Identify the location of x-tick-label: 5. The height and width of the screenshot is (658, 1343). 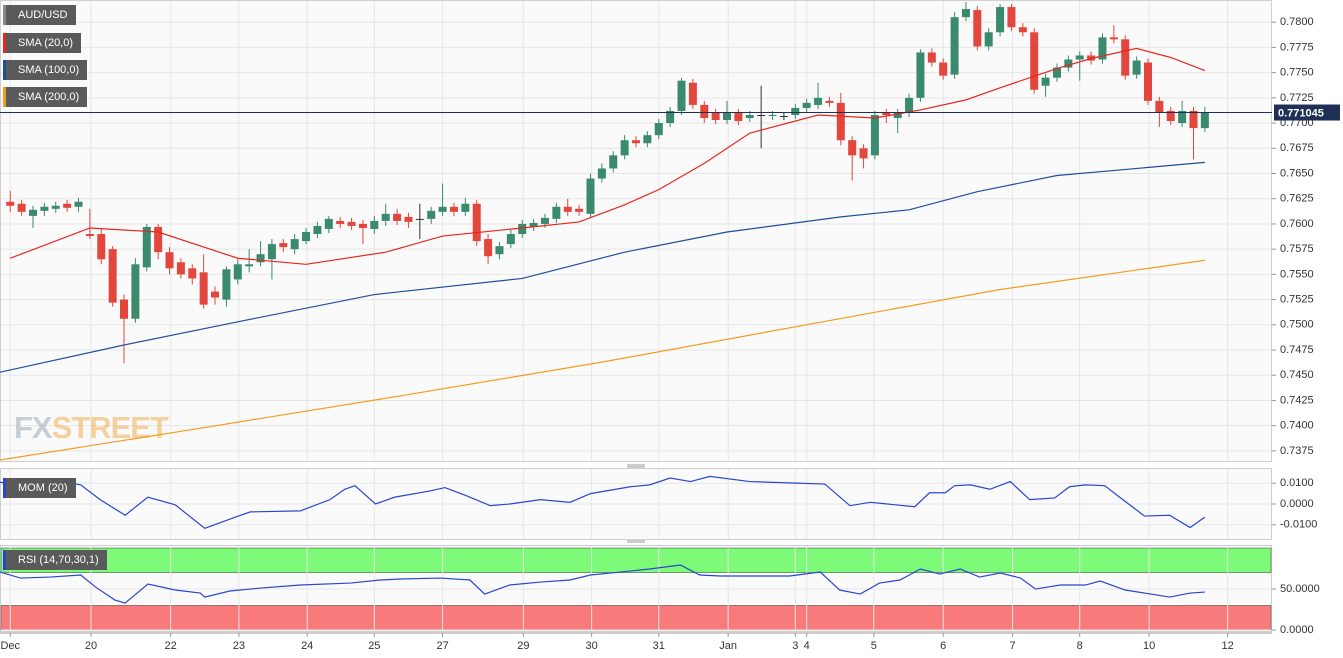
(874, 646).